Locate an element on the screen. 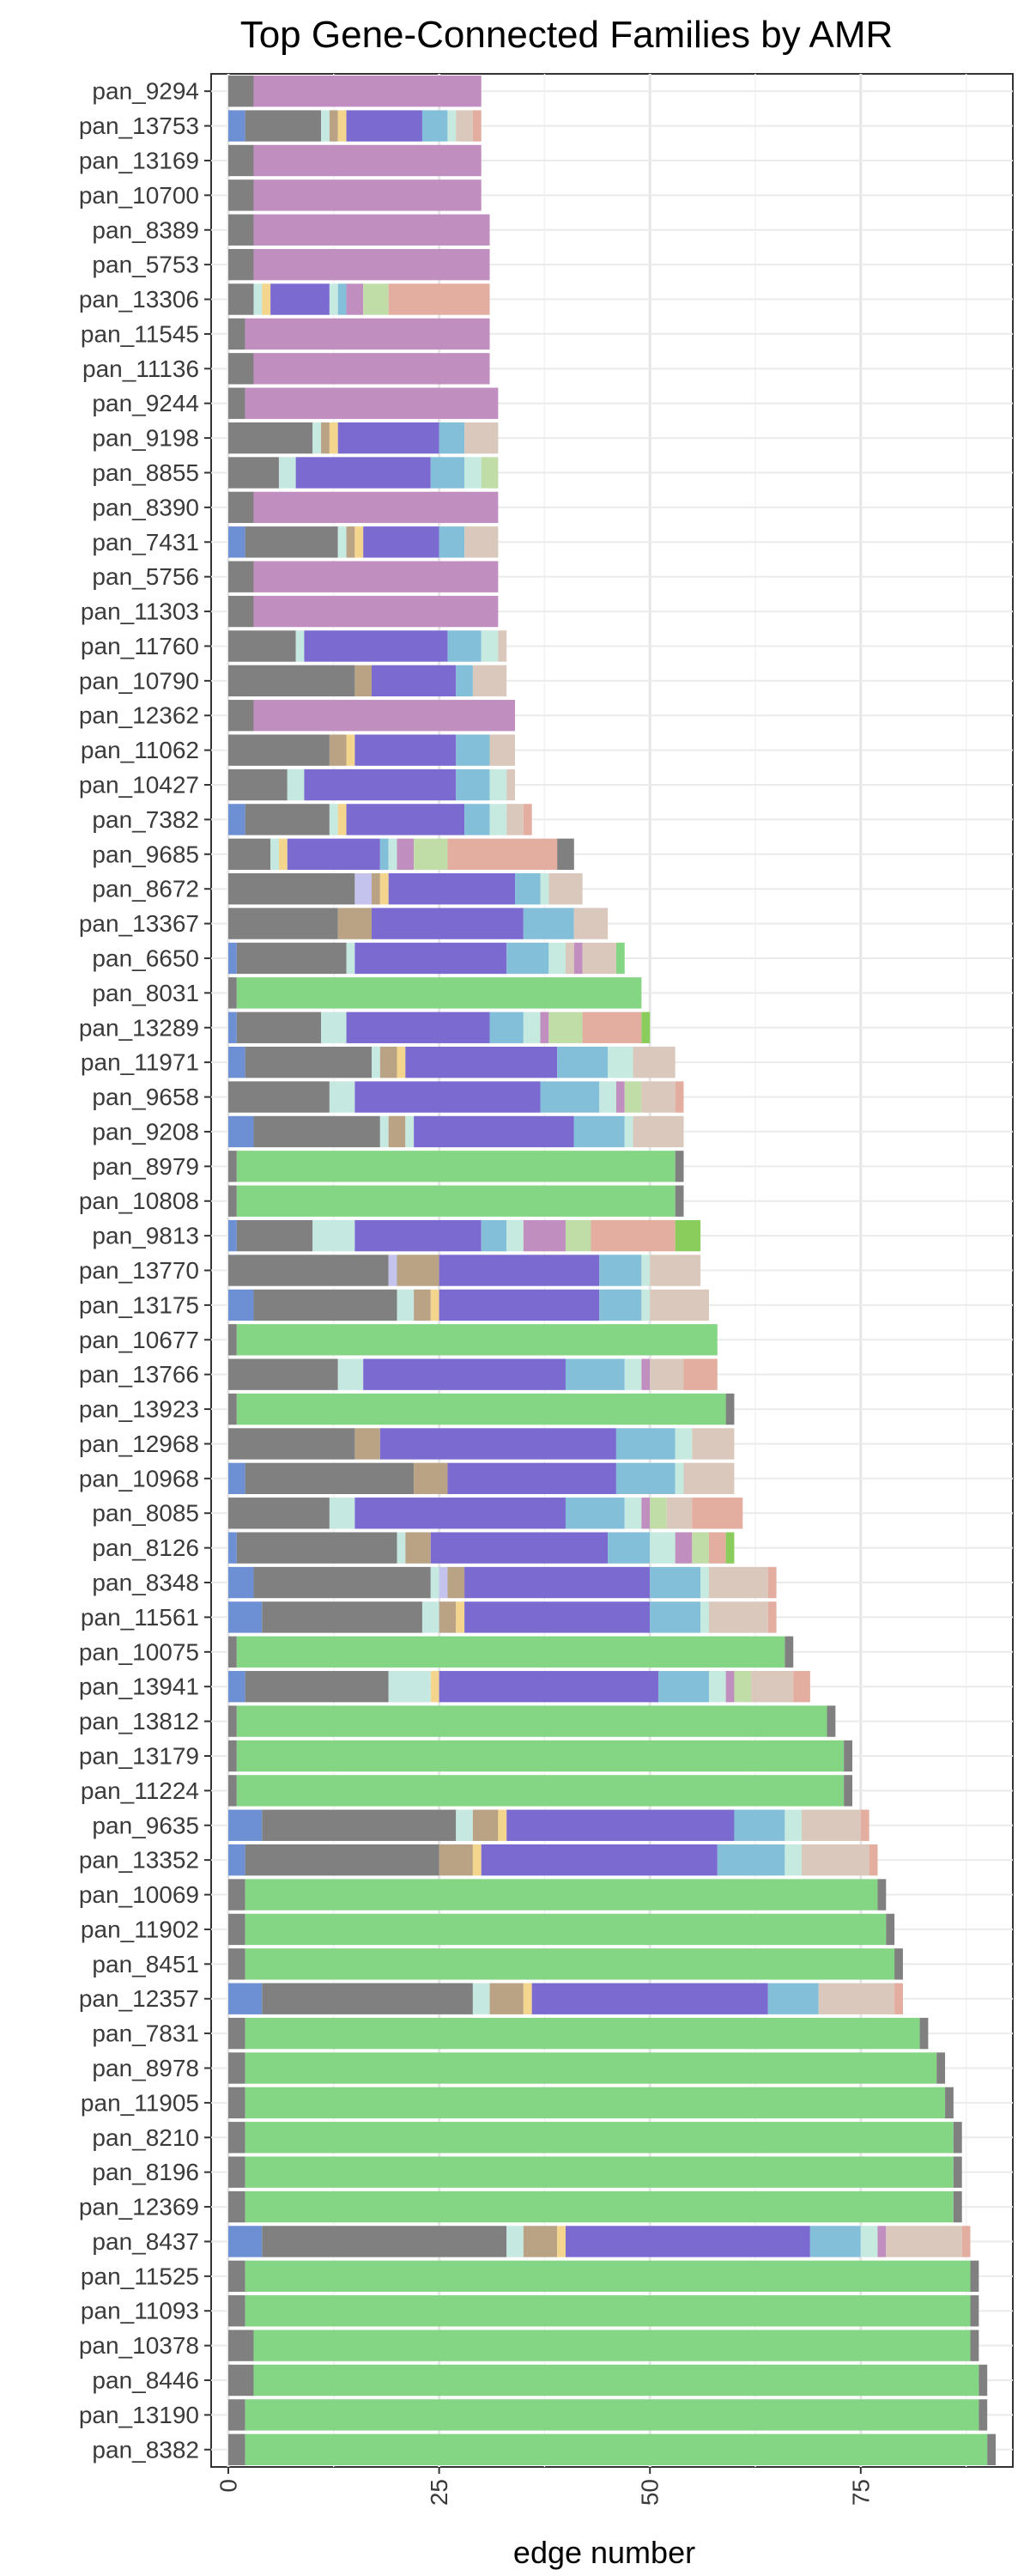 Image resolution: width=1030 pixels, height=2576 pixels. y-tick-label: pan_11902 is located at coordinates (140, 1929).